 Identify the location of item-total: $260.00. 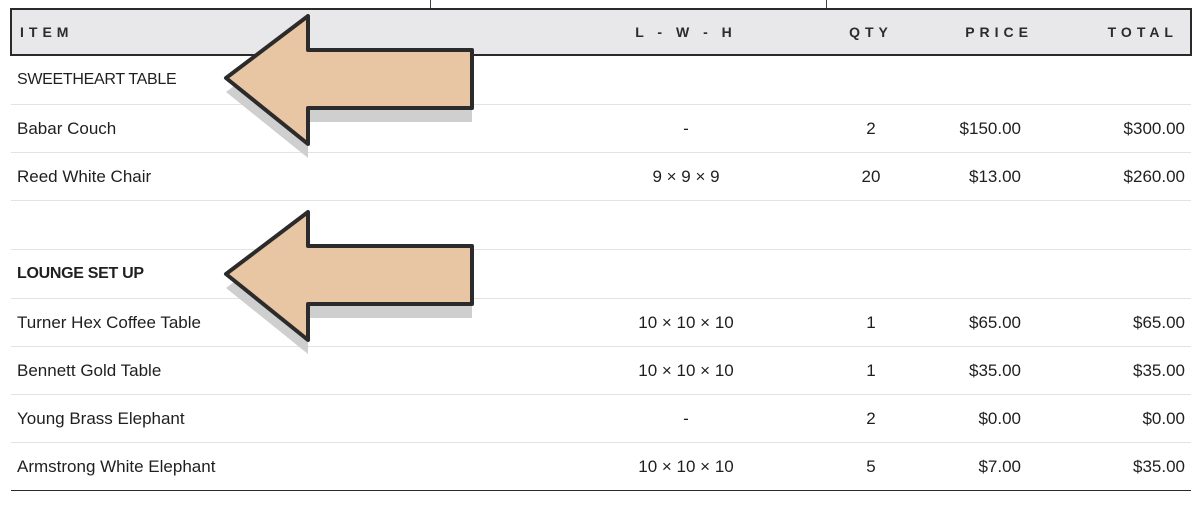
(1121, 176).